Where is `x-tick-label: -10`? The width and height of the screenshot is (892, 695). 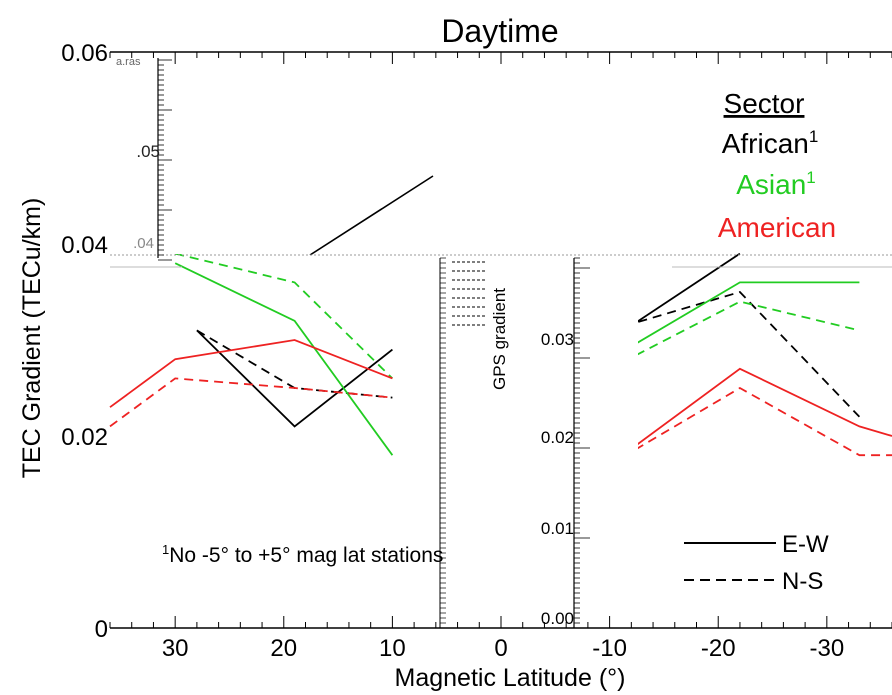 x-tick-label: -10 is located at coordinates (609, 648).